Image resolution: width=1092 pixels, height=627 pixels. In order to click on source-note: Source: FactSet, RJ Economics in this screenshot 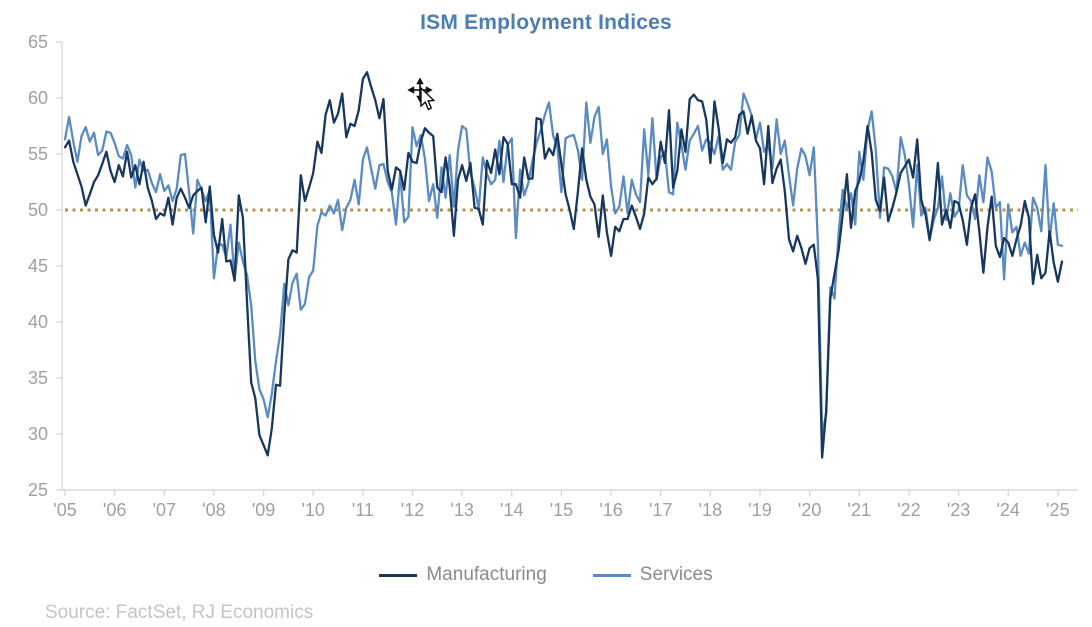, I will do `click(179, 612)`.